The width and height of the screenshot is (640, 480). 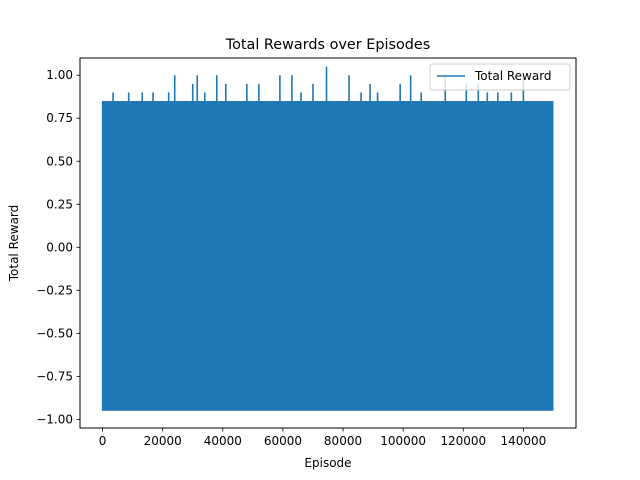 I want to click on legend: Total Reward, so click(x=500, y=77).